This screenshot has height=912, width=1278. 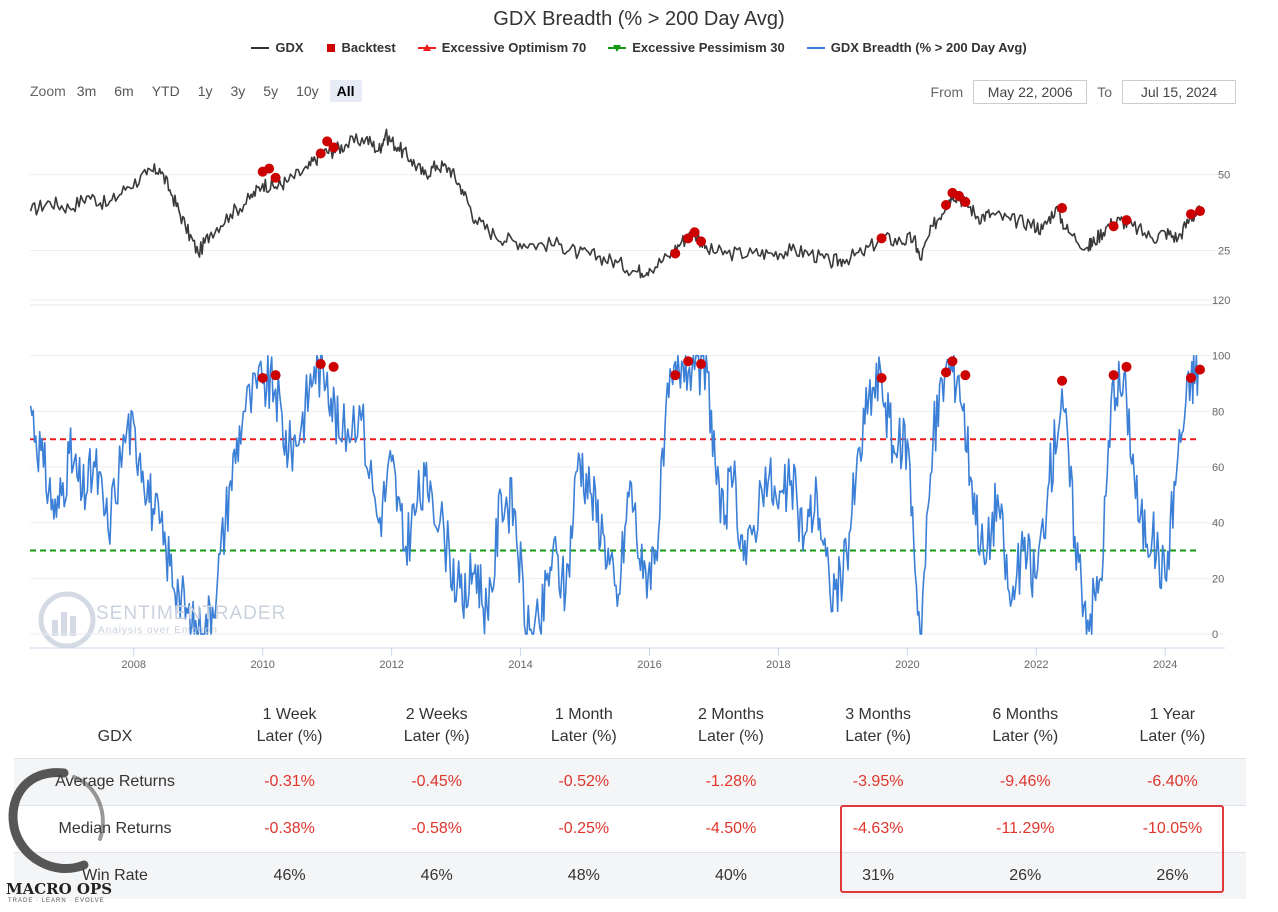 What do you see at coordinates (514, 47) in the screenshot?
I see `legend-label: Excessive Optimism 70` at bounding box center [514, 47].